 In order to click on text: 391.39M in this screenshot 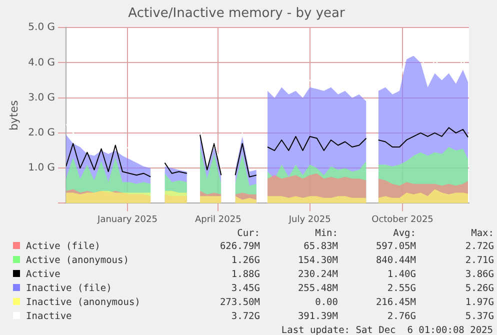, I will do `click(317, 317)`.